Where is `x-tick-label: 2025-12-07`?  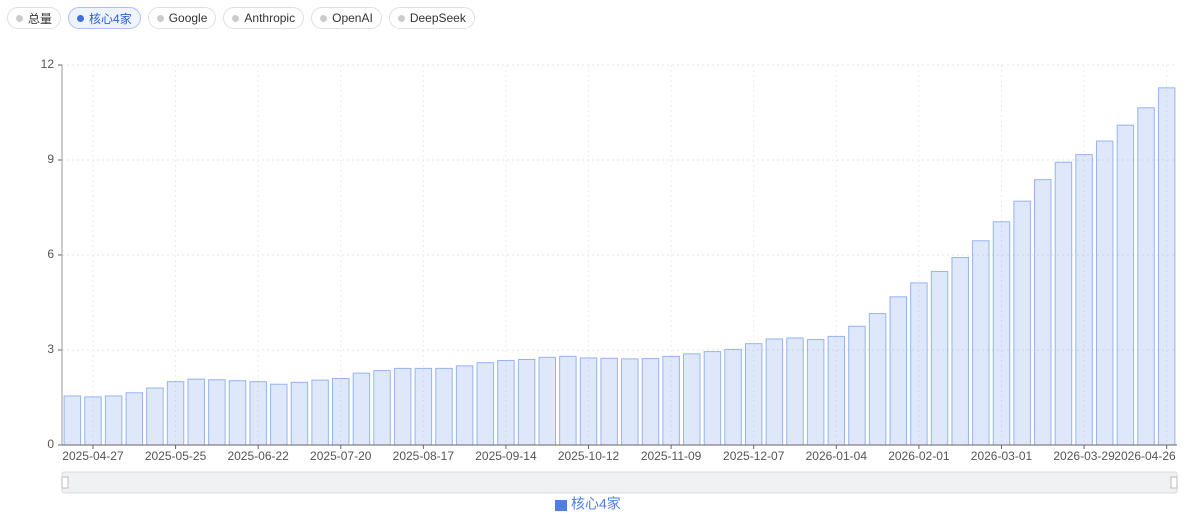
x-tick-label: 2025-12-07 is located at coordinates (754, 456).